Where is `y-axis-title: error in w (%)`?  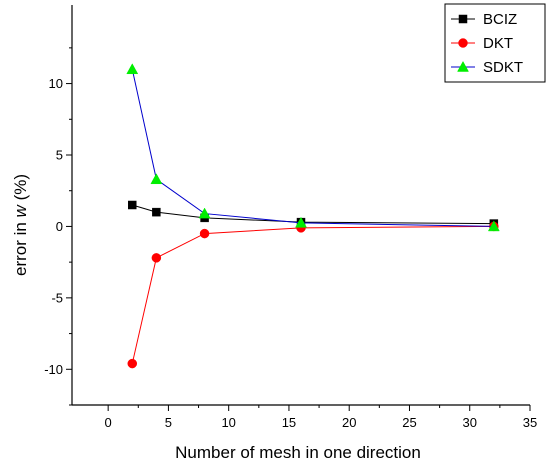 y-axis-title: error in w (%) is located at coordinates (20, 225).